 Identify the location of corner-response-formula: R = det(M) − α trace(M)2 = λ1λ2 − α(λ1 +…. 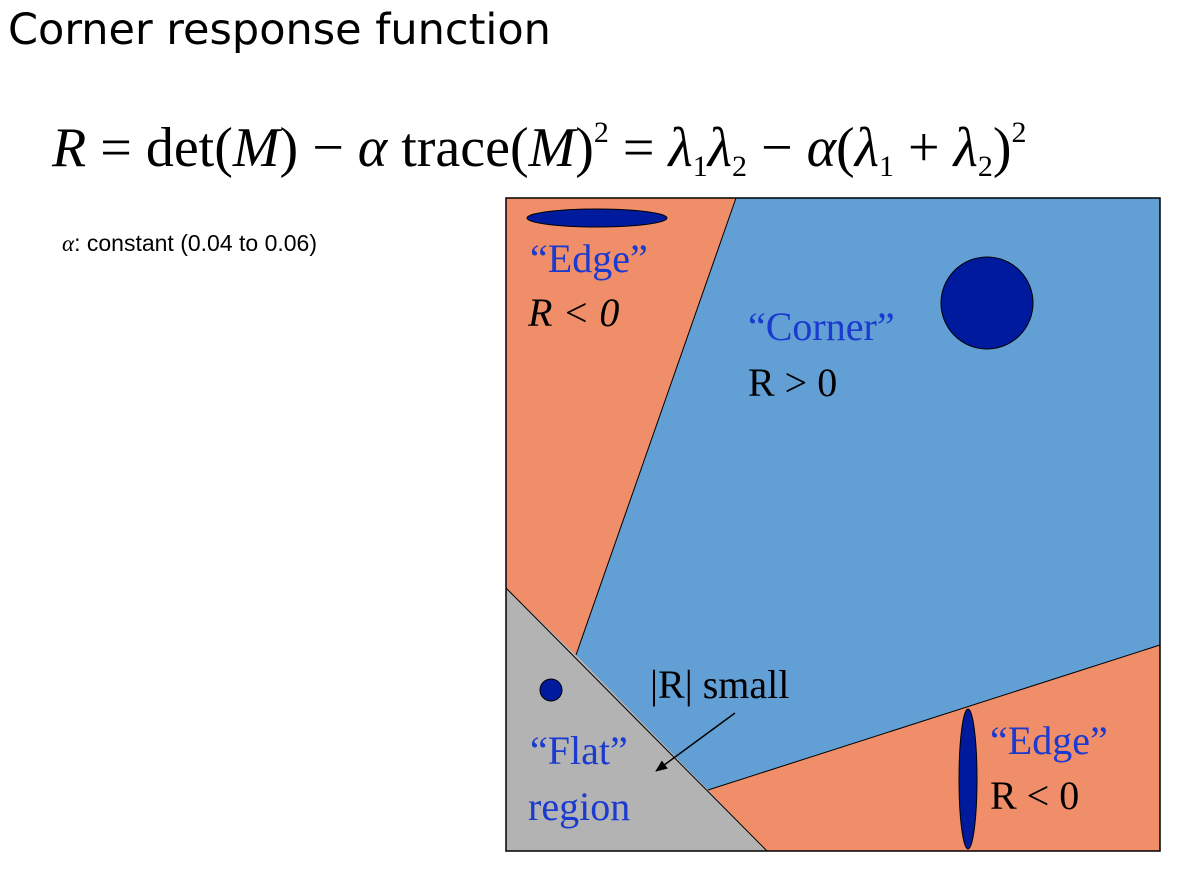
(539, 150).